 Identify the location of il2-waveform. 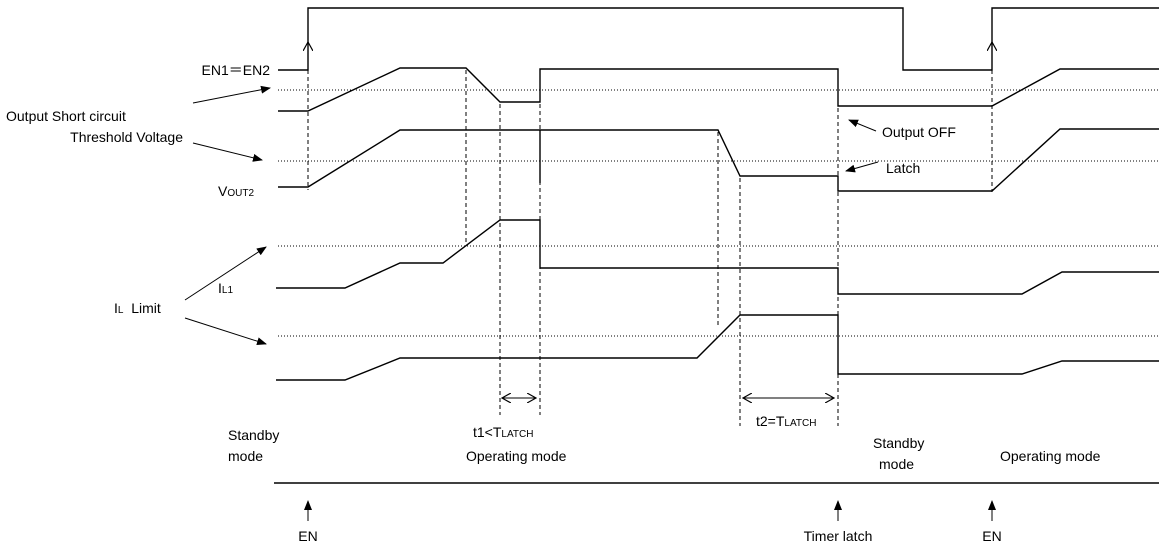
(717, 347).